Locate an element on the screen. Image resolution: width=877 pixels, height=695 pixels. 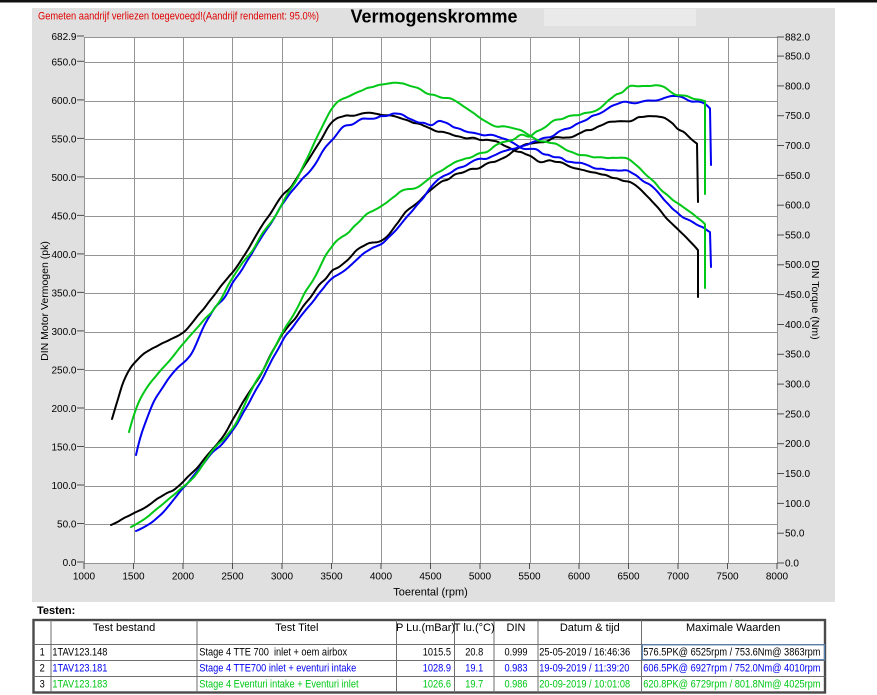
svg-text: 5500 is located at coordinates (529, 577).